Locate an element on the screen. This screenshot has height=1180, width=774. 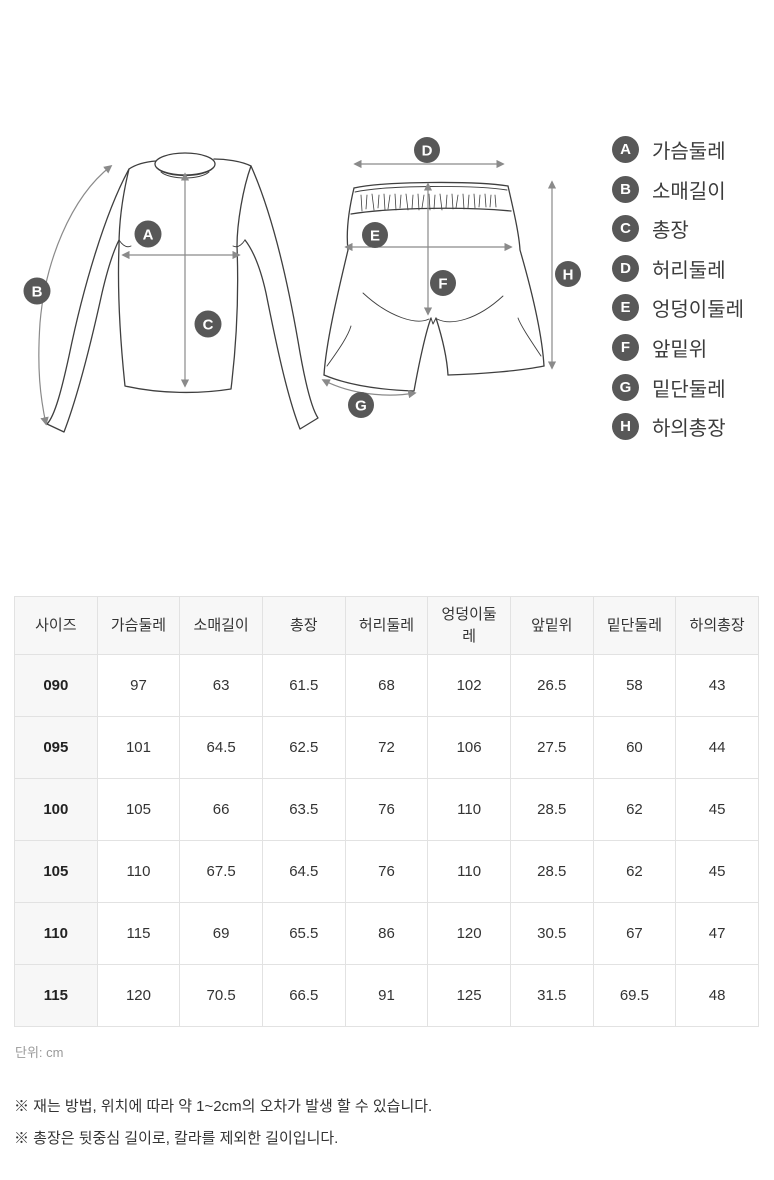
size-cell: 115 is located at coordinates (56, 995).